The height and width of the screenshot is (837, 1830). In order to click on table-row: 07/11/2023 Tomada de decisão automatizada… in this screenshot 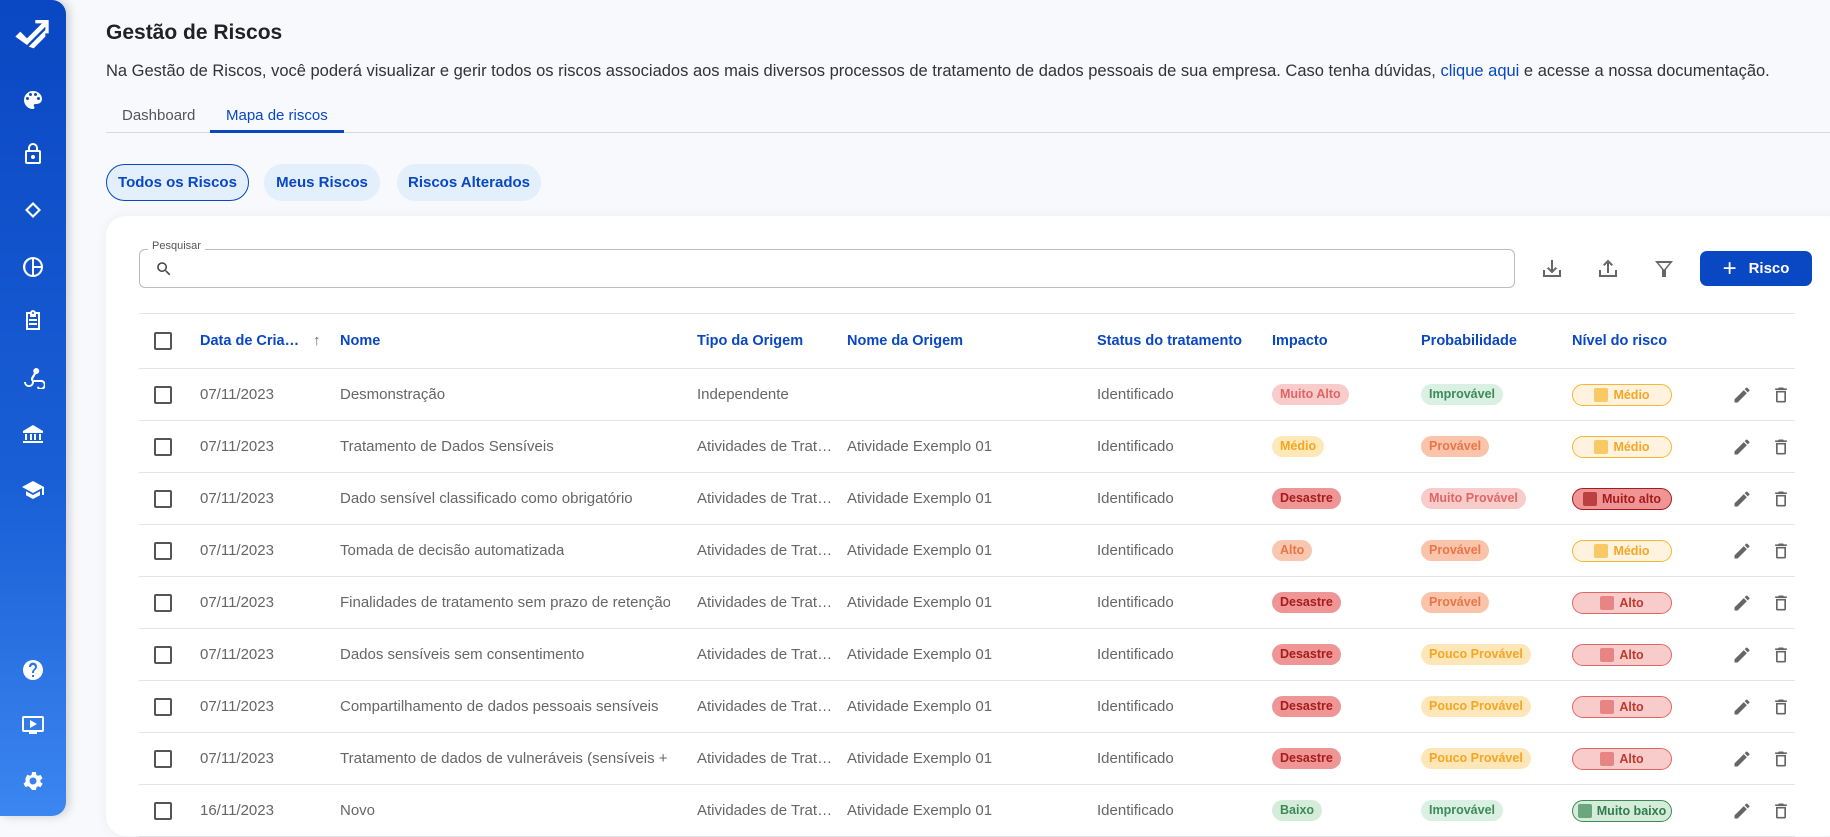, I will do `click(967, 551)`.